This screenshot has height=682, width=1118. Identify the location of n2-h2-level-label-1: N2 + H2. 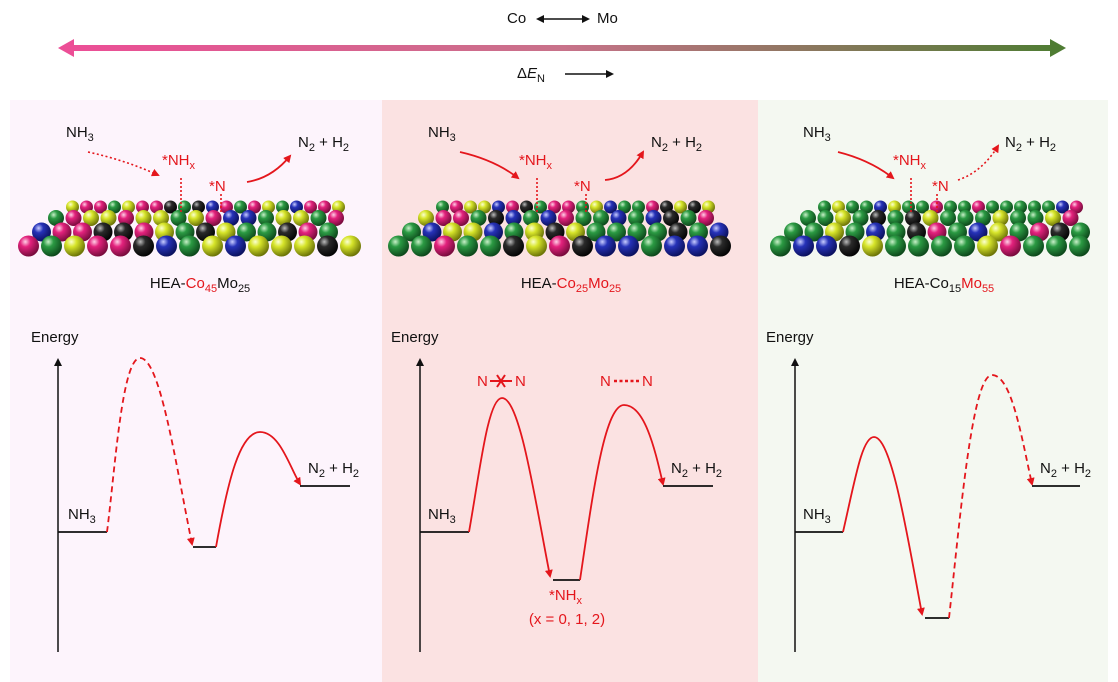
(334, 470).